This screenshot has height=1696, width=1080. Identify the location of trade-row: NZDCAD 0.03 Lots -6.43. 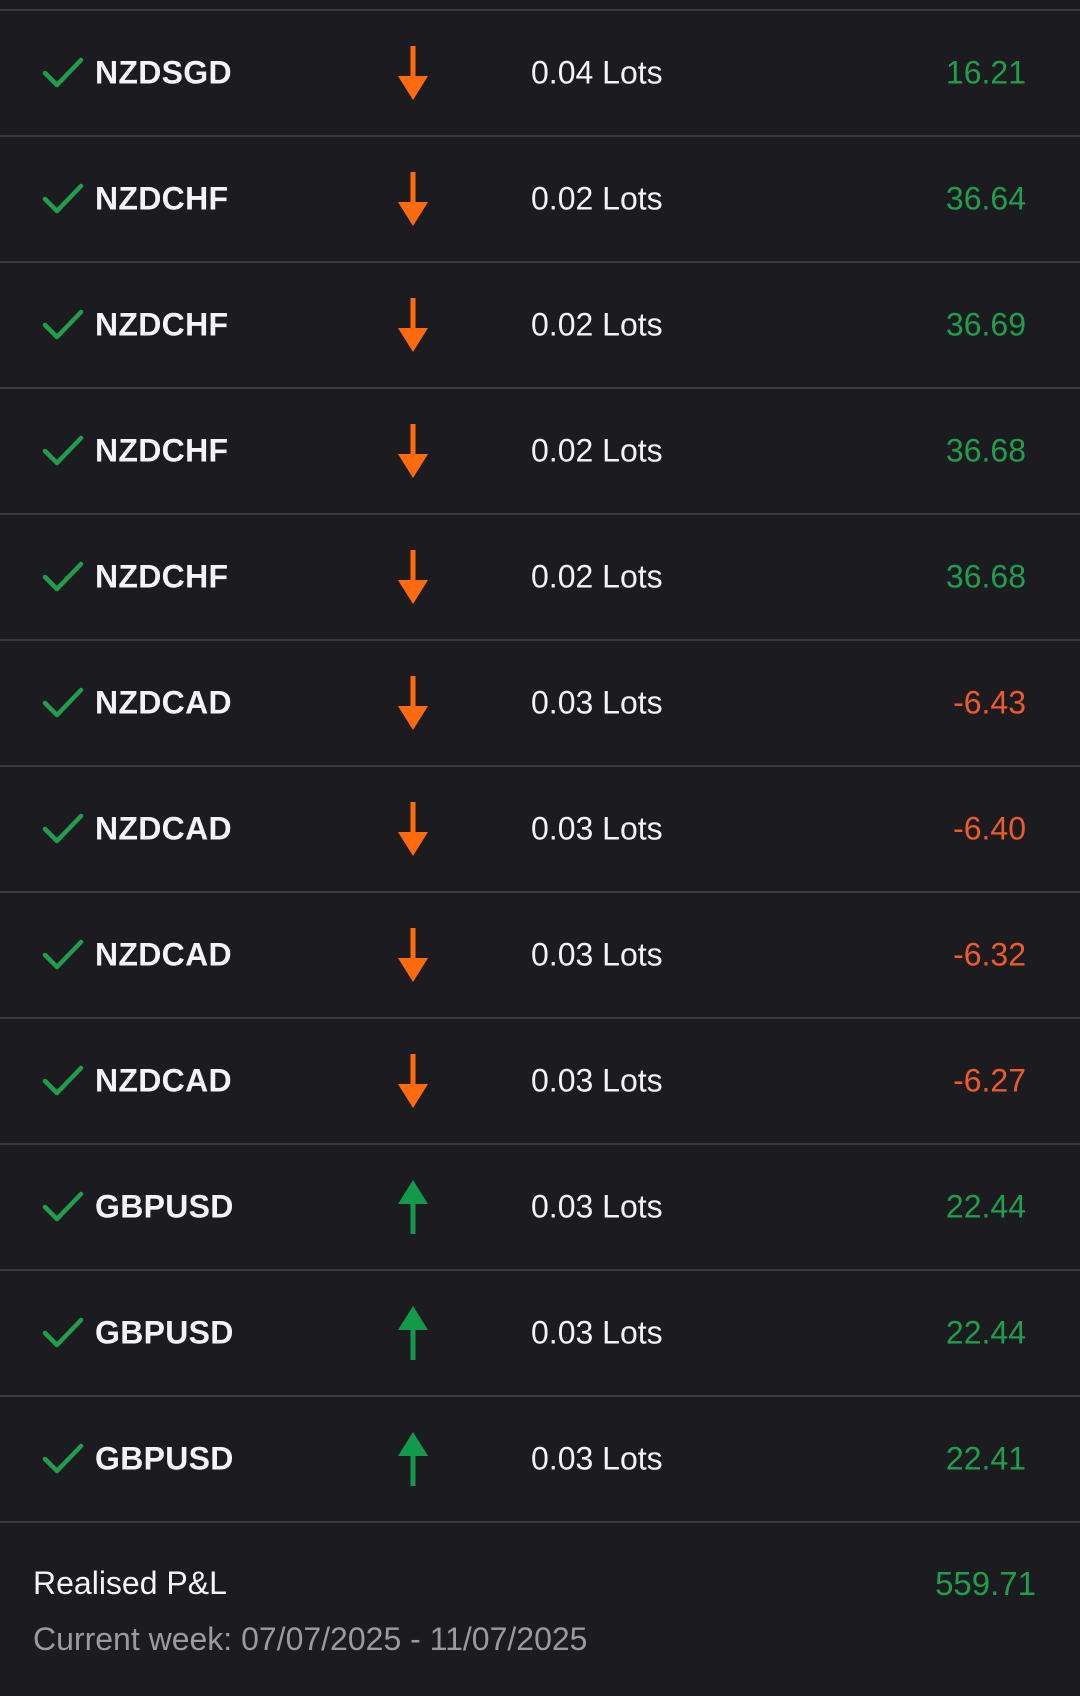
(540, 704).